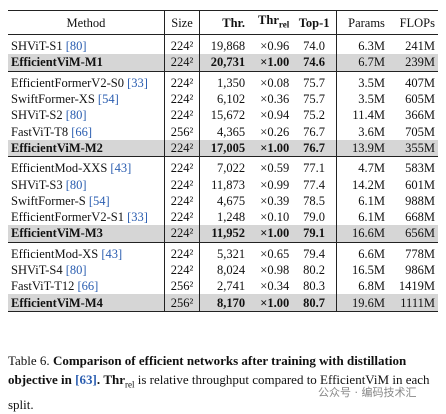 The image size is (446, 414). What do you see at coordinates (420, 168) in the screenshot?
I see `flops-cell: 583M` at bounding box center [420, 168].